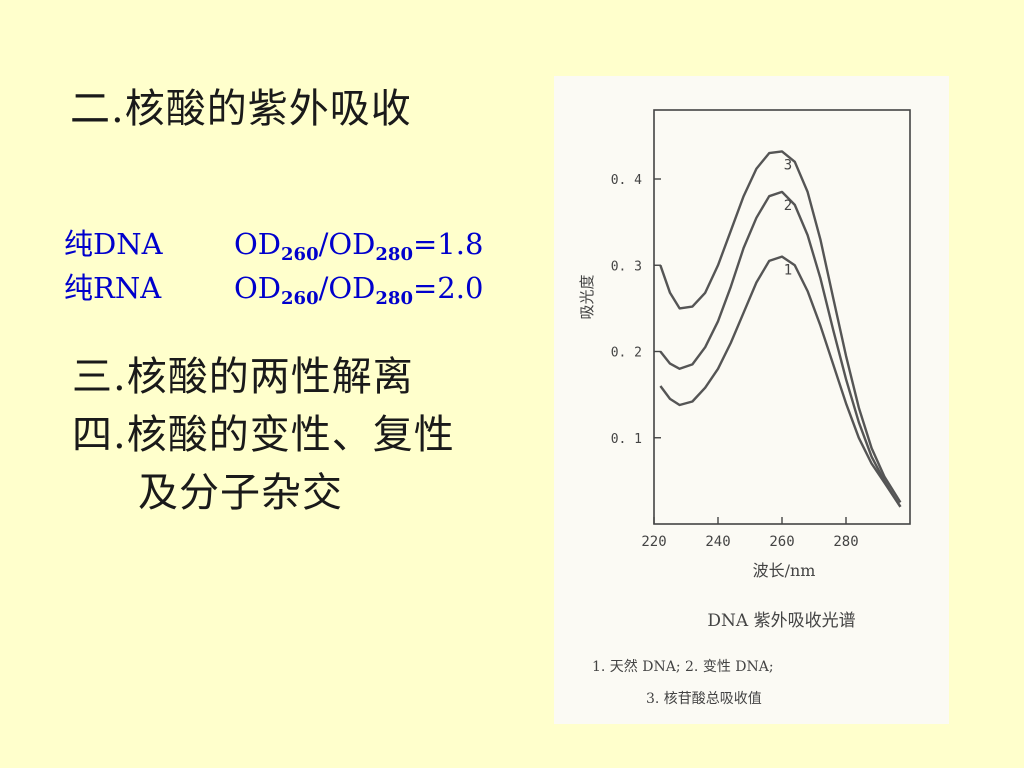 This screenshot has height=768, width=1024. Describe the element at coordinates (240, 493) in the screenshot. I see `section-4-continued: 及分子杂交` at that location.